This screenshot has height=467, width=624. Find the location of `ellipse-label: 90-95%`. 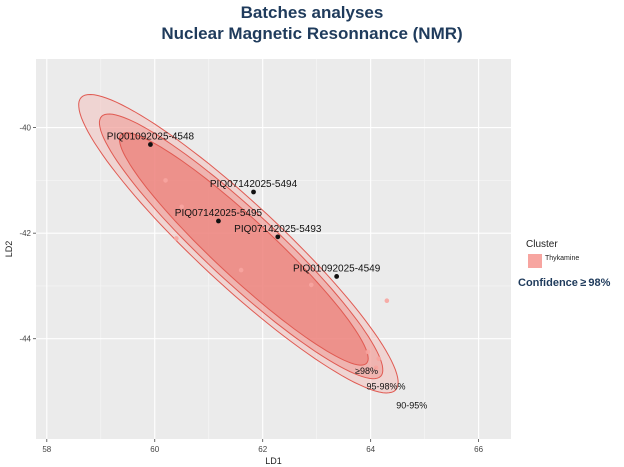

ellipse-label: 90-95% is located at coordinates (411, 406).